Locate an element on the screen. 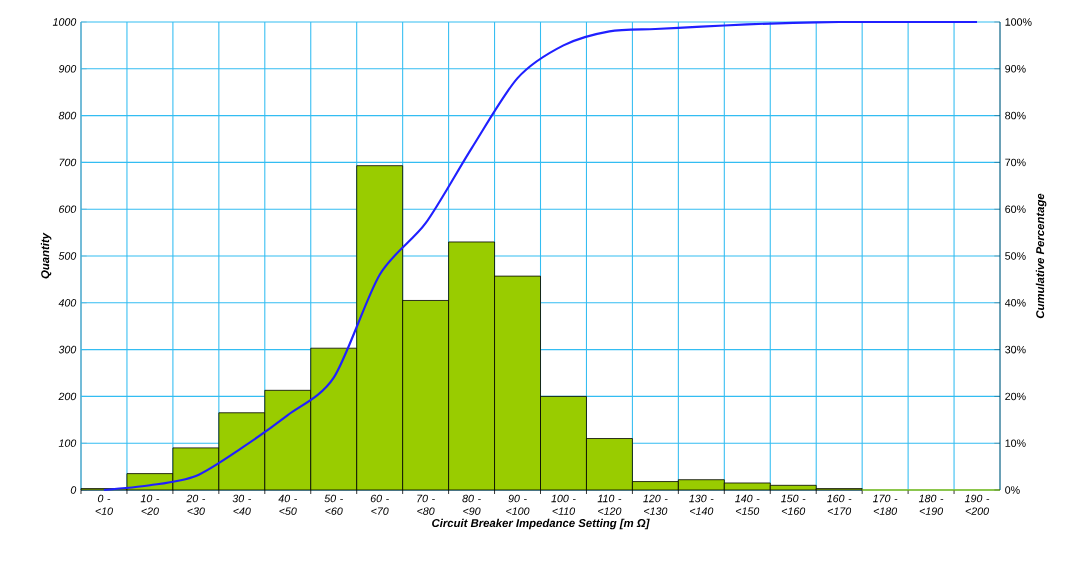  y2-tick-label: 10% is located at coordinates (1015, 443).